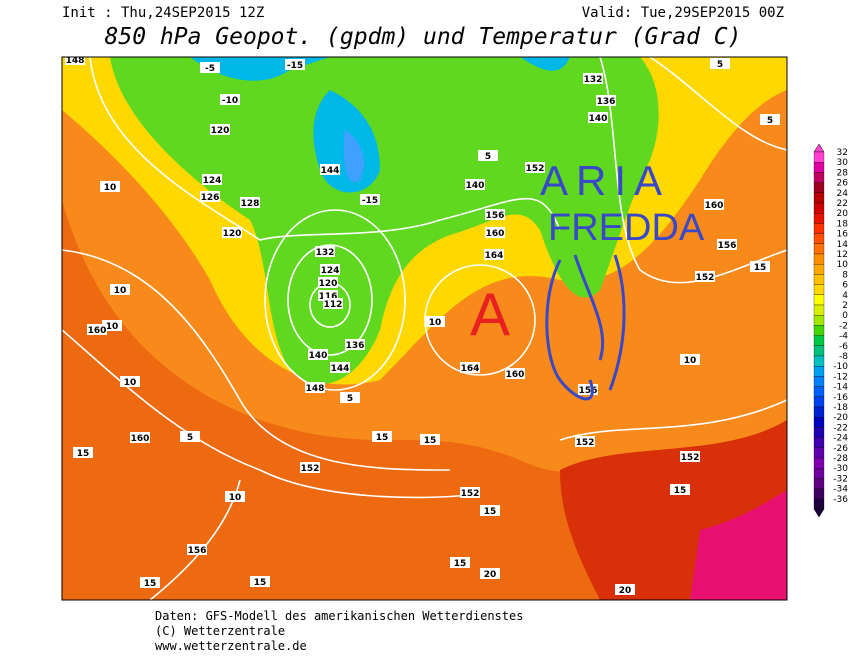  I want to click on colorbar-label: 14, so click(843, 245).